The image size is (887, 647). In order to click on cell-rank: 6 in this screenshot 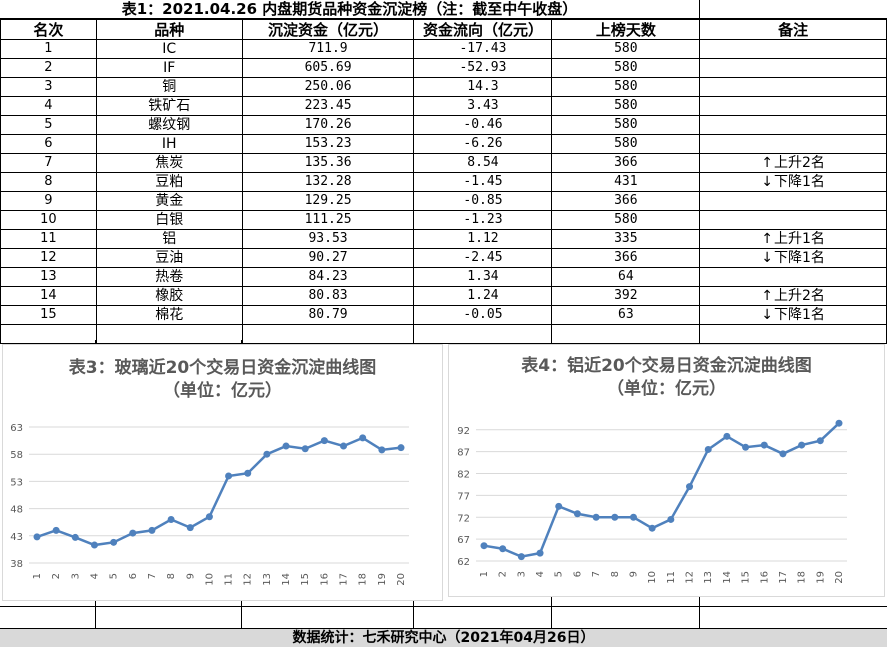, I will do `click(48, 144)`.